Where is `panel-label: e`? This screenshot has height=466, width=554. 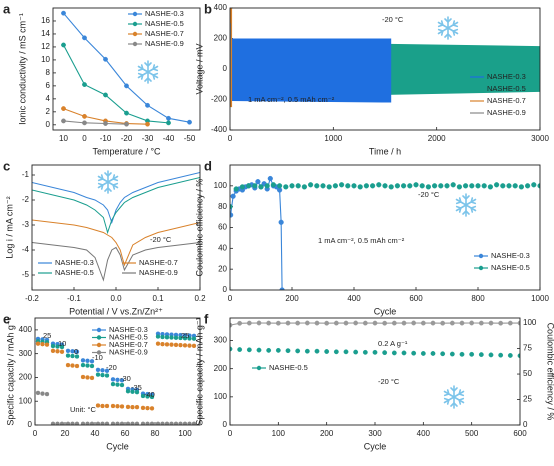 panel-label: e is located at coordinates (6, 318).